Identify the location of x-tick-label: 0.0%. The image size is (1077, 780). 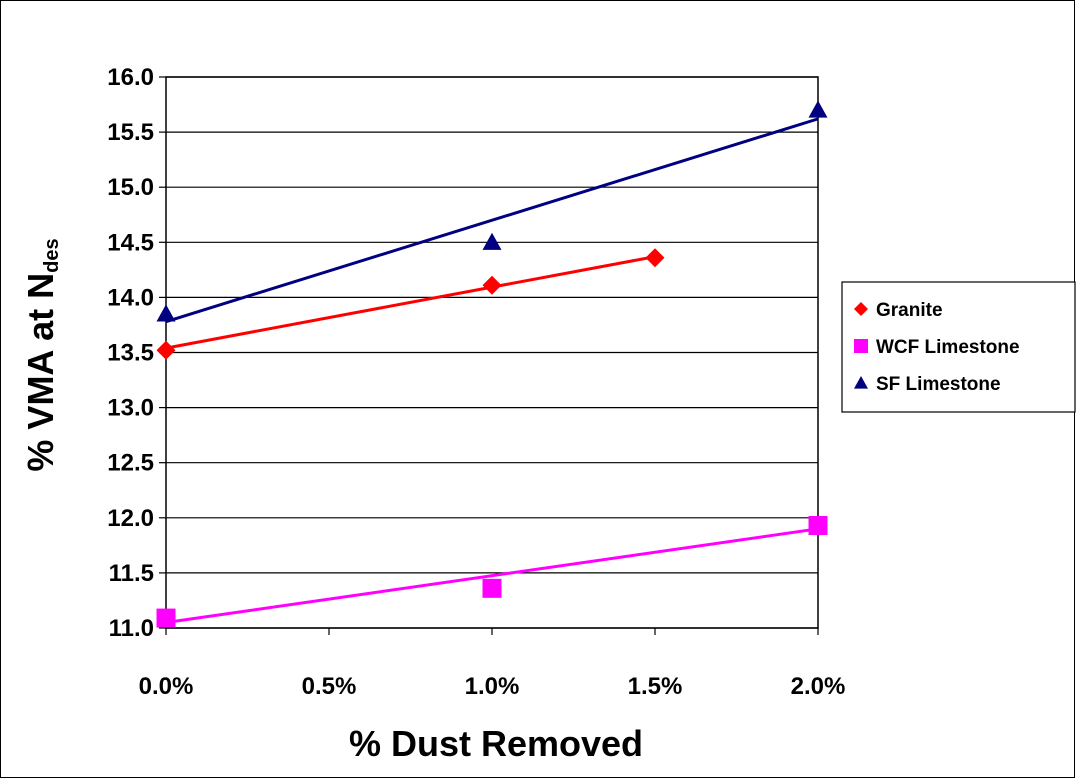
(166, 686).